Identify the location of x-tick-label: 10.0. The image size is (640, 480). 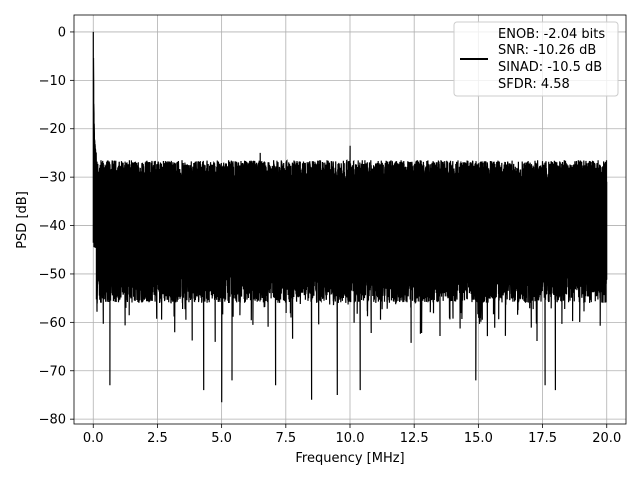
(350, 438).